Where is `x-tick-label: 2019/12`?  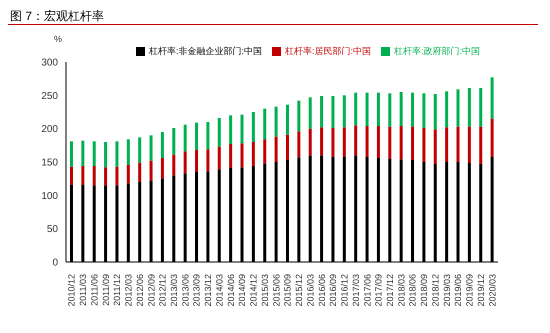
x-tick-label: 2019/12 is located at coordinates (481, 290).